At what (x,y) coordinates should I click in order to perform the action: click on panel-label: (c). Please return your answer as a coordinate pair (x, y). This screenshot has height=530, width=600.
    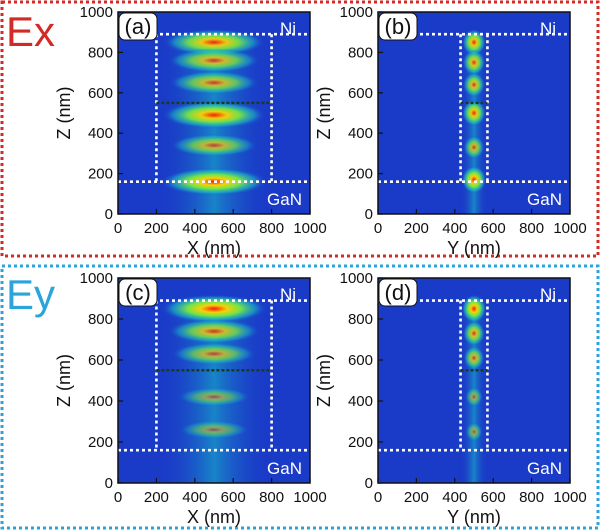
    Looking at the image, I should click on (138, 292).